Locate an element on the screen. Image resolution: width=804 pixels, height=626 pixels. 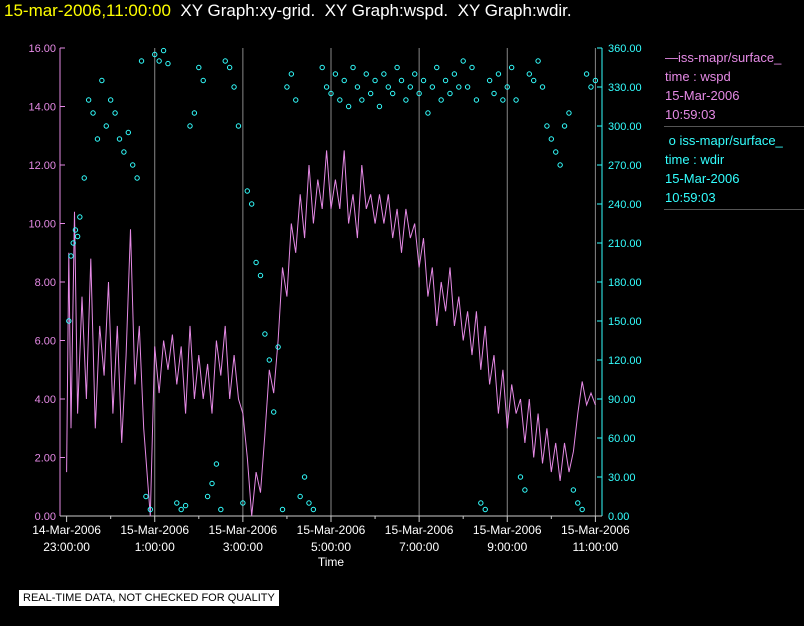
right-axis-tick-label: 150.00 is located at coordinates (625, 322).